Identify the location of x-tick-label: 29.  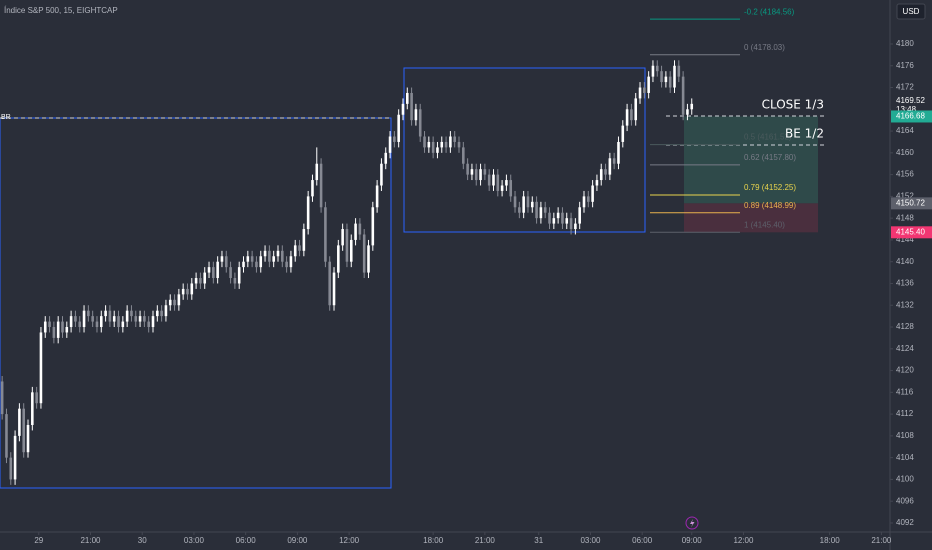
(38, 540).